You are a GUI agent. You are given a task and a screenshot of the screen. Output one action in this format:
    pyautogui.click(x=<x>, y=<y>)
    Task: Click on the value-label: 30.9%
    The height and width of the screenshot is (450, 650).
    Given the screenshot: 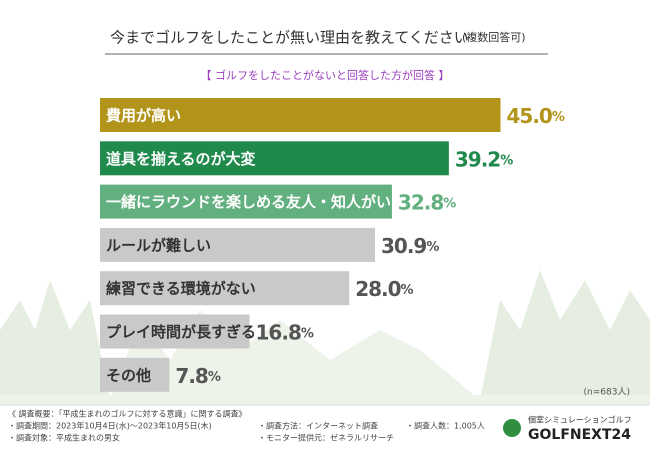 What is the action you would take?
    pyautogui.click(x=410, y=245)
    